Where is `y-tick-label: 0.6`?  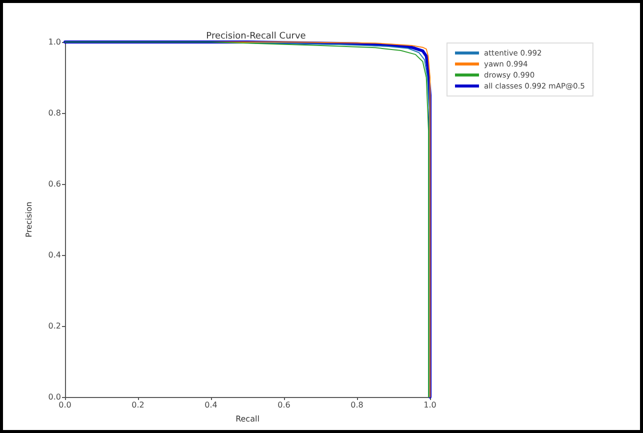 y-tick-label: 0.6 is located at coordinates (54, 184).